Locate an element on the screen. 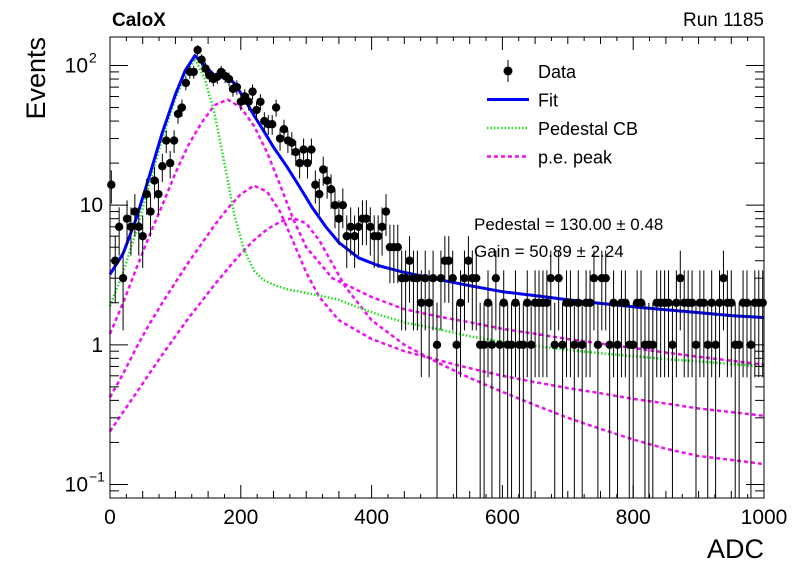 The width and height of the screenshot is (796, 572). experiment-label: CaloX is located at coordinates (139, 20).